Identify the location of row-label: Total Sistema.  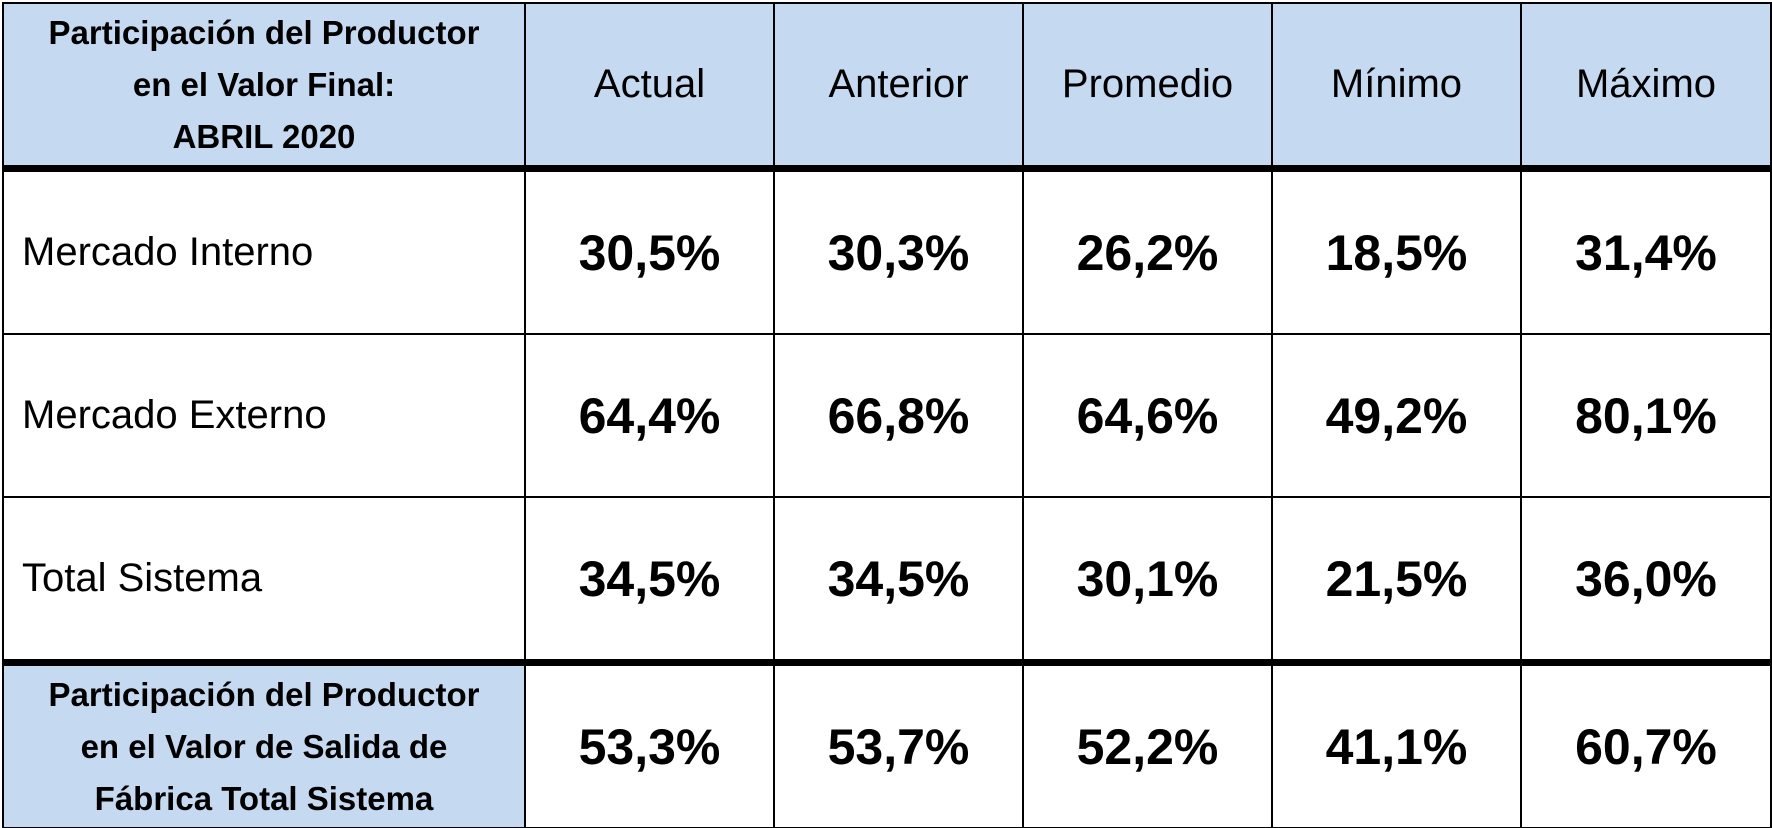
(264, 580).